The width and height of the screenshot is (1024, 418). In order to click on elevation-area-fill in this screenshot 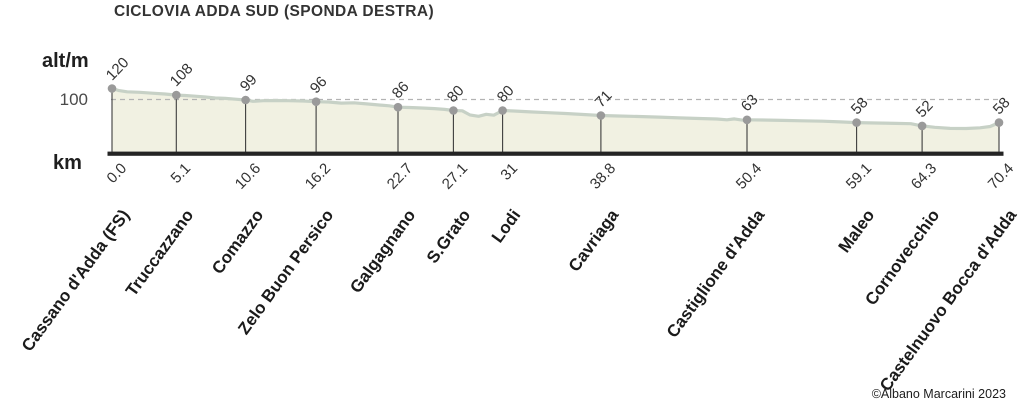, I will do `click(555, 120)`.